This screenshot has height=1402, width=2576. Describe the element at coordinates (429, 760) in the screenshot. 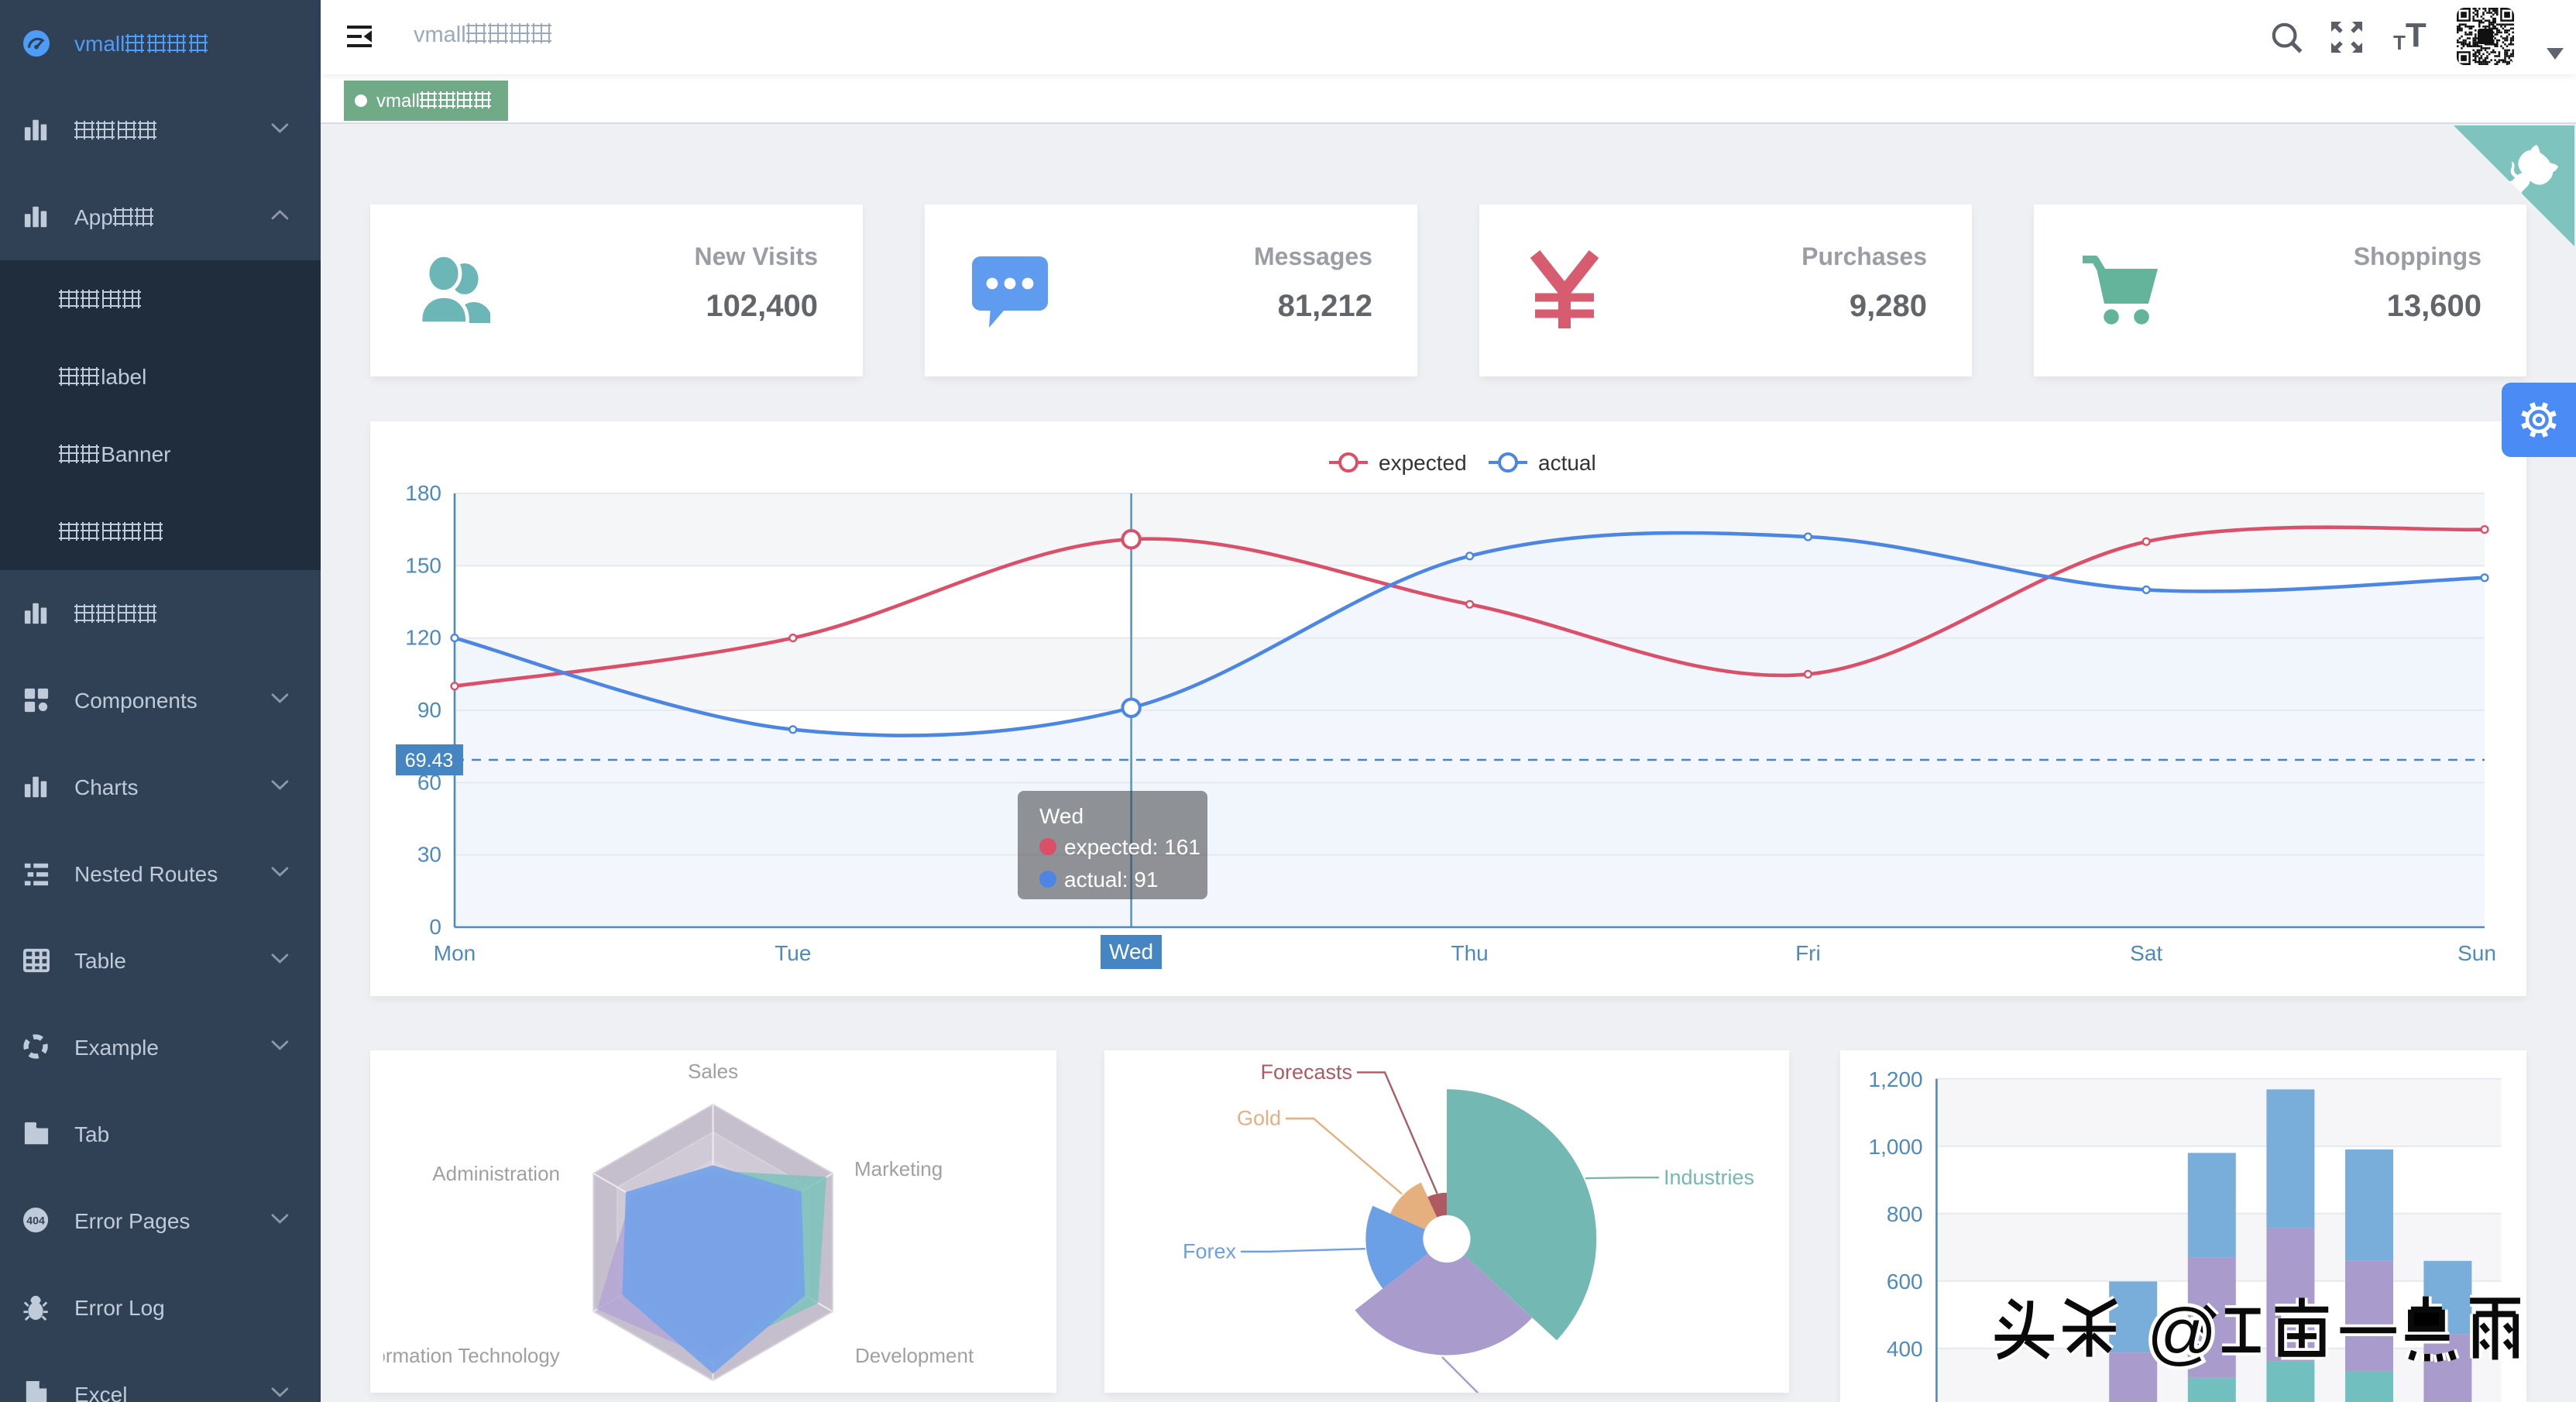

I see `svg-text: 69.43` at that location.